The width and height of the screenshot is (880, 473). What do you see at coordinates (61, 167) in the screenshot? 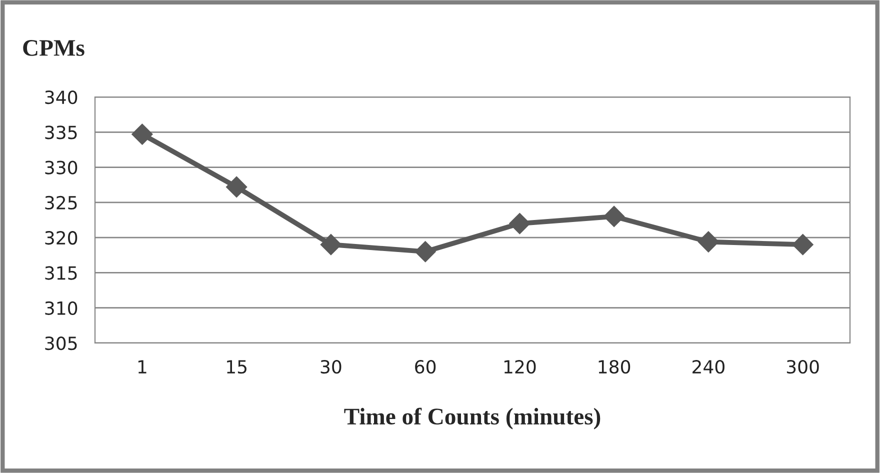
I see `y-tick-label: 330` at bounding box center [61, 167].